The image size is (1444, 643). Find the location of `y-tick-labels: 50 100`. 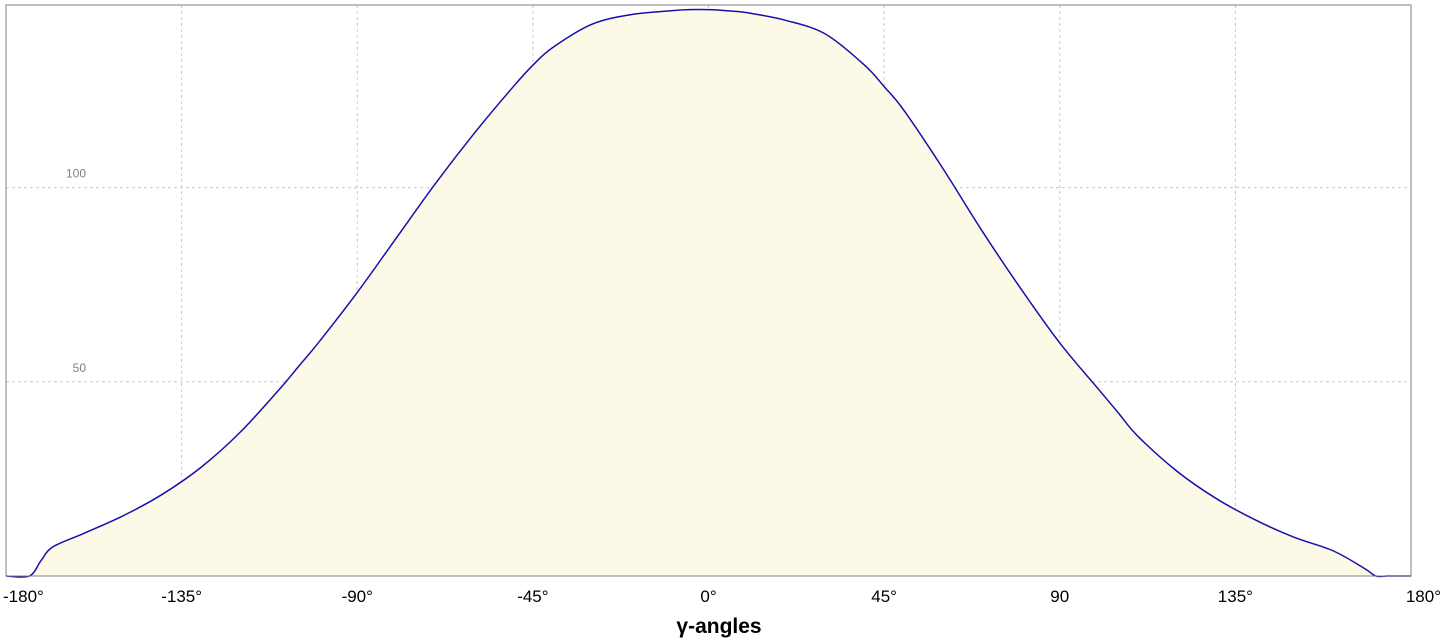

y-tick-labels: 50 100 is located at coordinates (76, 271).